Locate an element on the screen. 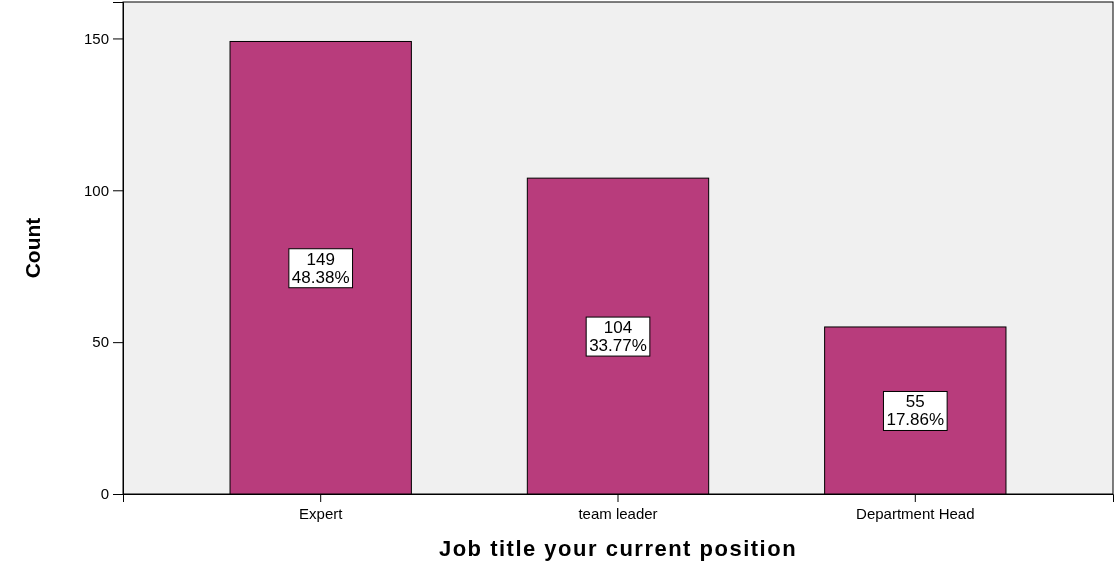  x-tick-label: Expert is located at coordinates (321, 513).